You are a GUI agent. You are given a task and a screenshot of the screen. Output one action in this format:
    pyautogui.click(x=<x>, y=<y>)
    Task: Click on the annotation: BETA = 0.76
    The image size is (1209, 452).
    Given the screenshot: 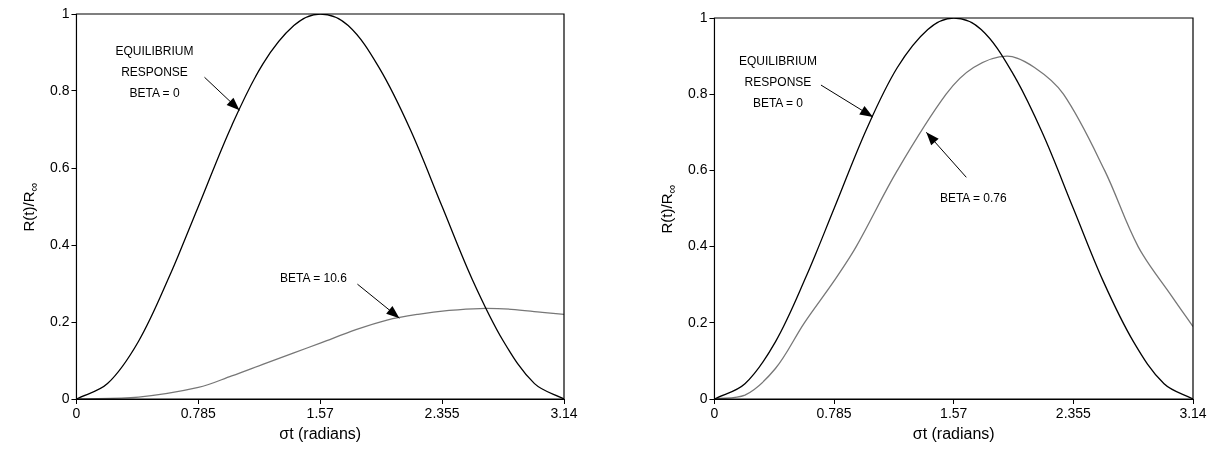 What is the action you would take?
    pyautogui.click(x=973, y=197)
    